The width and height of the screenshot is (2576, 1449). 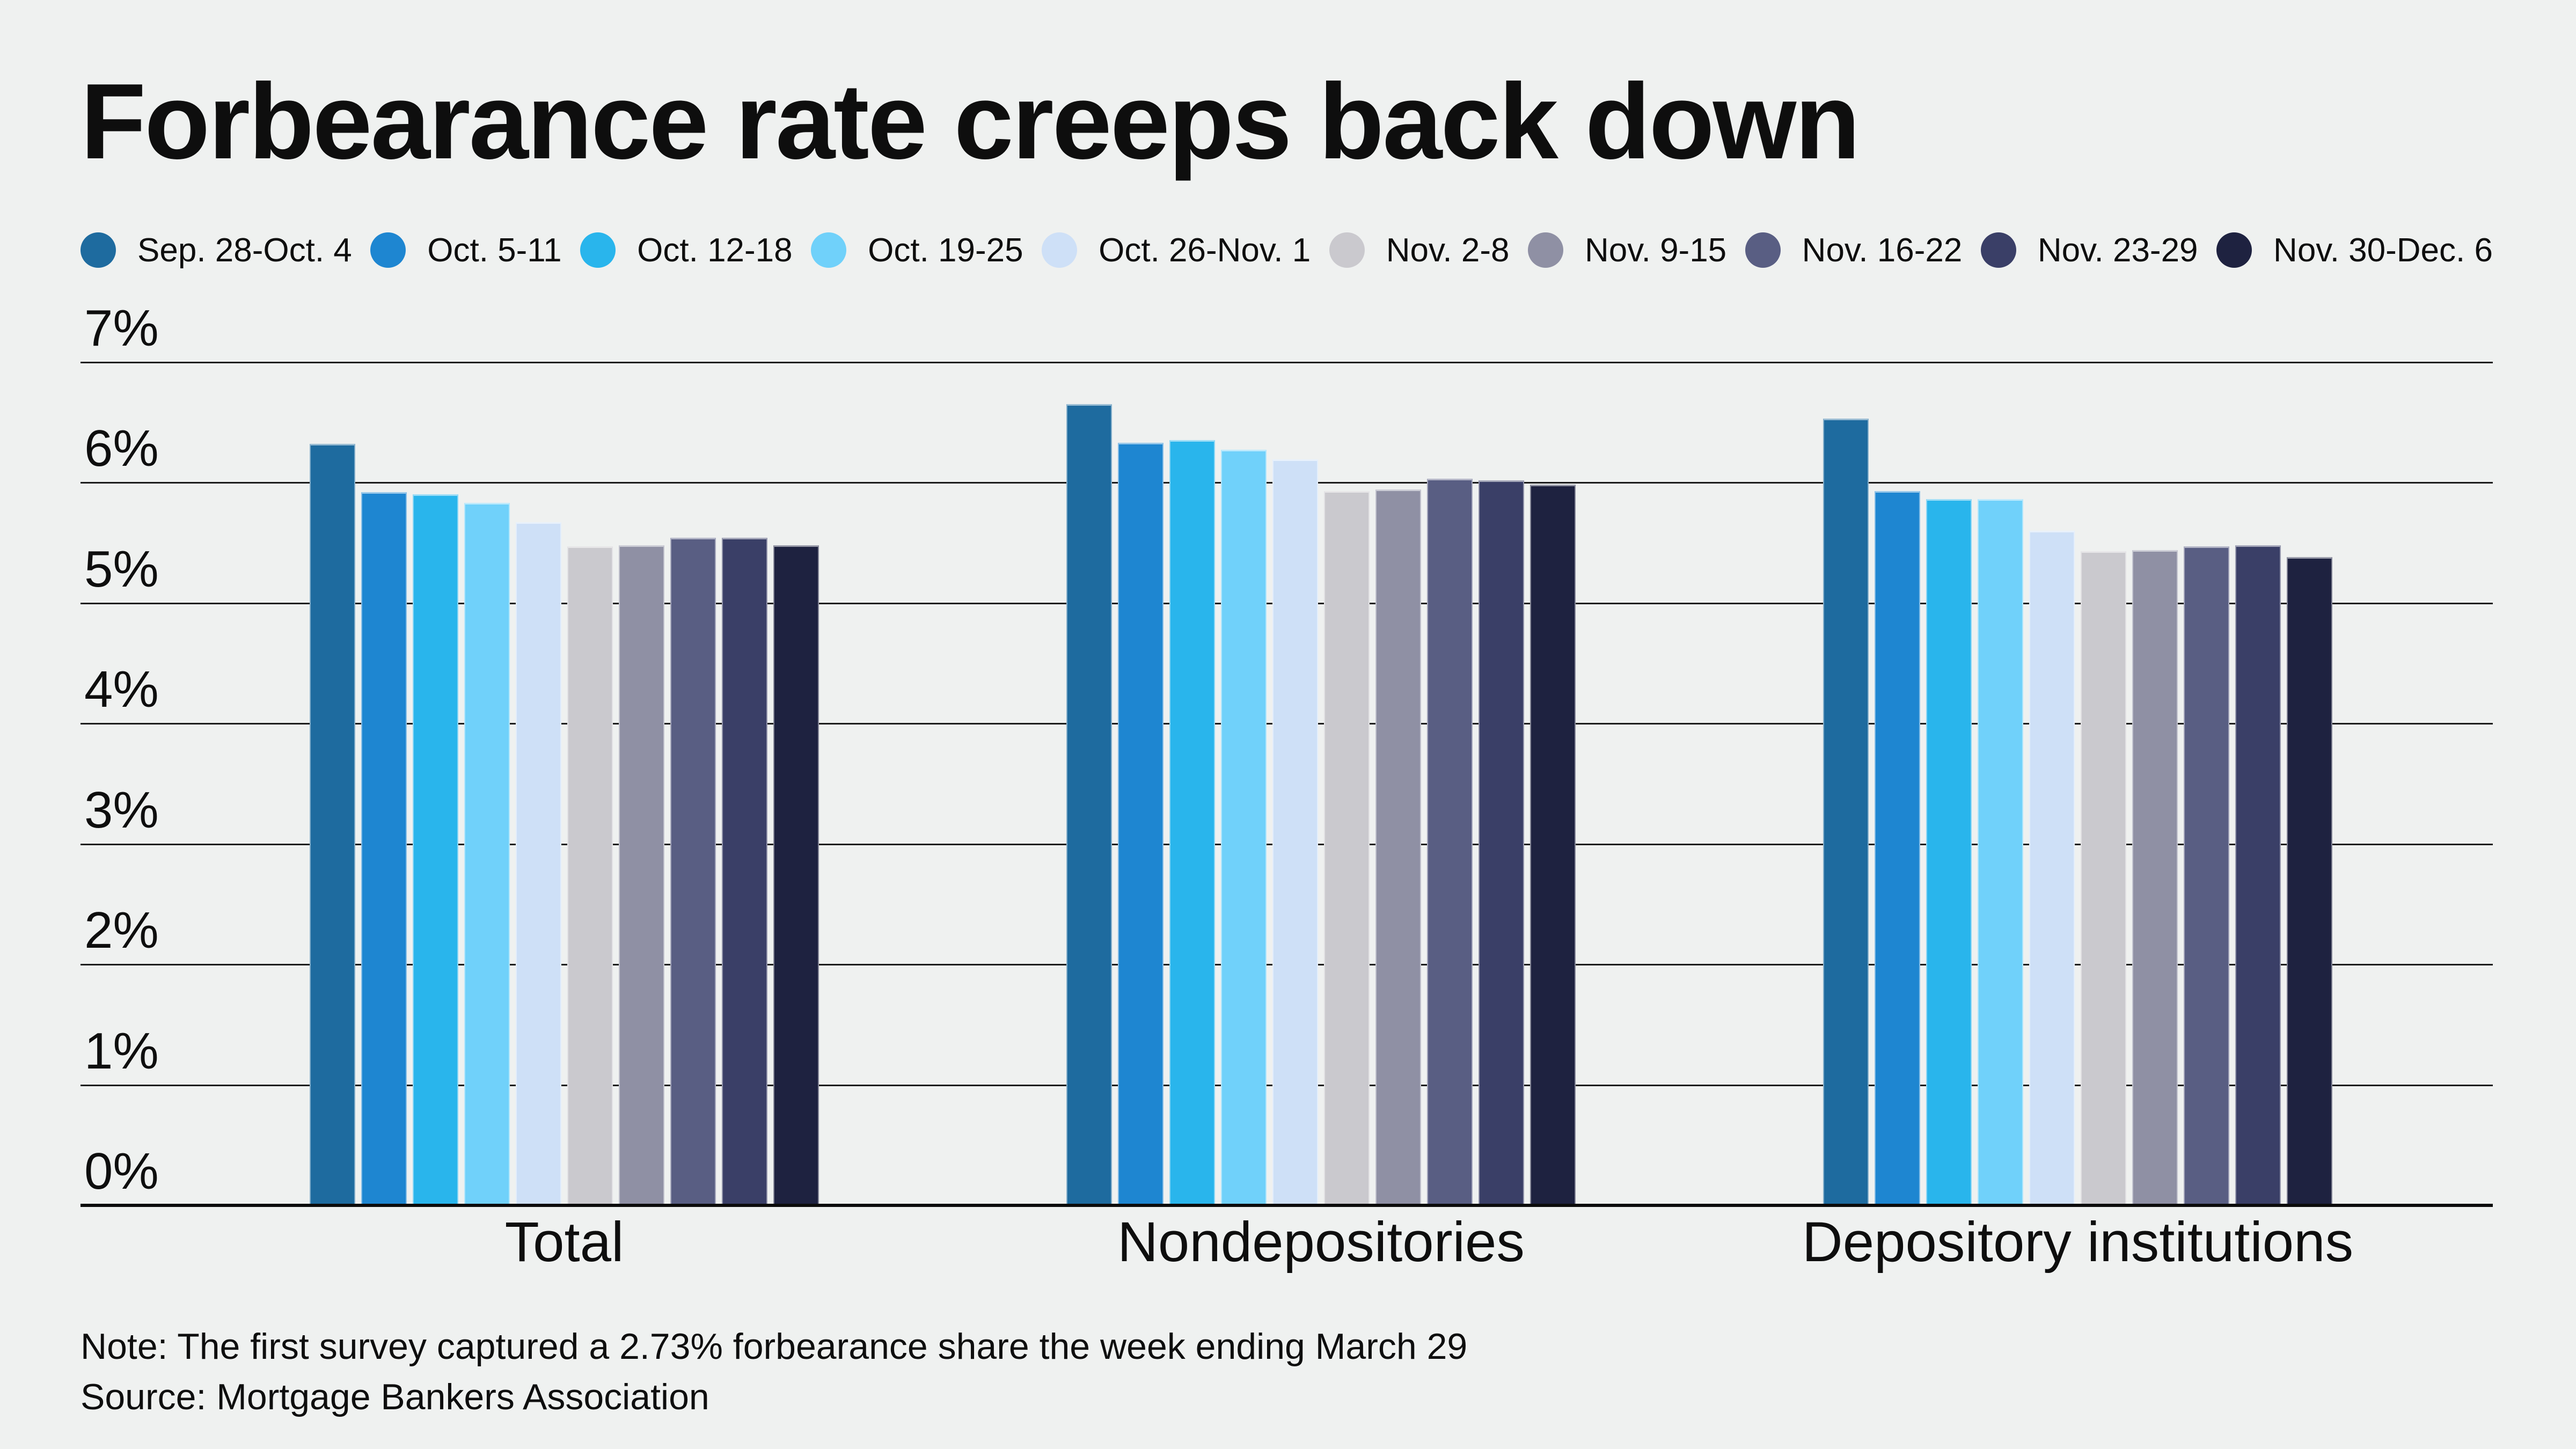 I want to click on legend-item: Nov. 16-22, so click(x=1854, y=250).